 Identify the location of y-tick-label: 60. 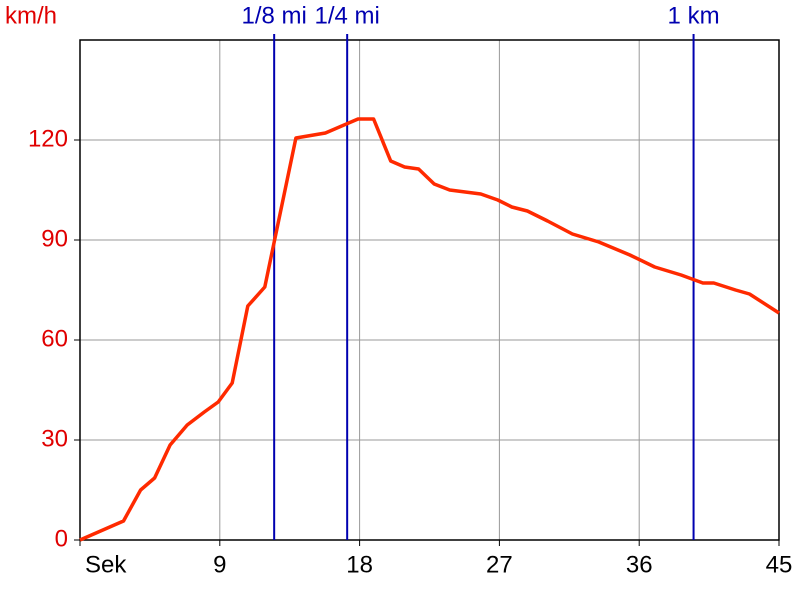
(54, 338).